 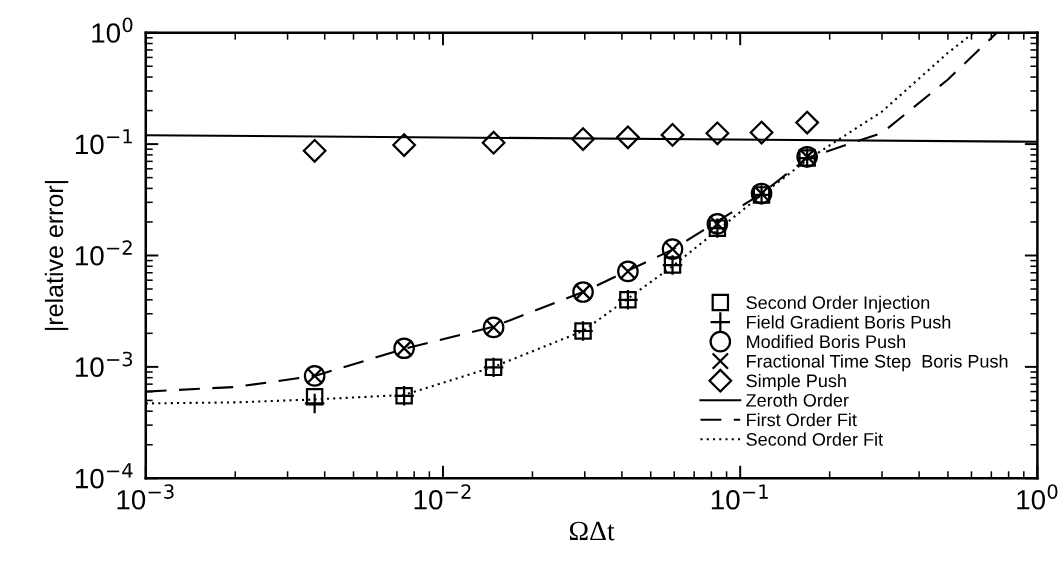 What do you see at coordinates (814, 439) in the screenshot?
I see `legend-label: Second Order Fit` at bounding box center [814, 439].